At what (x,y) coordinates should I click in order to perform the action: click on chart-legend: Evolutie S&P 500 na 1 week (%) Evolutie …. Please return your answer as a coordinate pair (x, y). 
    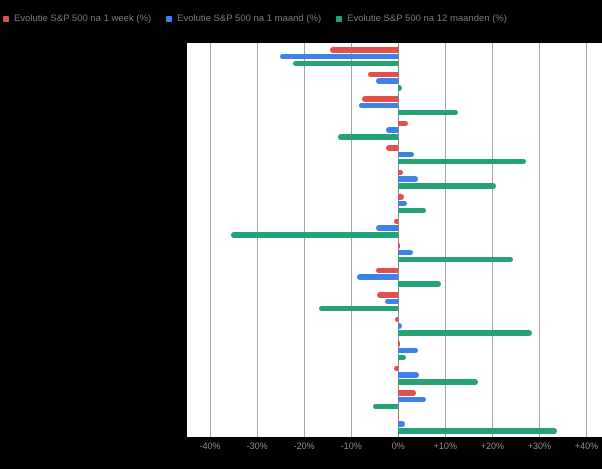
    Looking at the image, I should click on (255, 19).